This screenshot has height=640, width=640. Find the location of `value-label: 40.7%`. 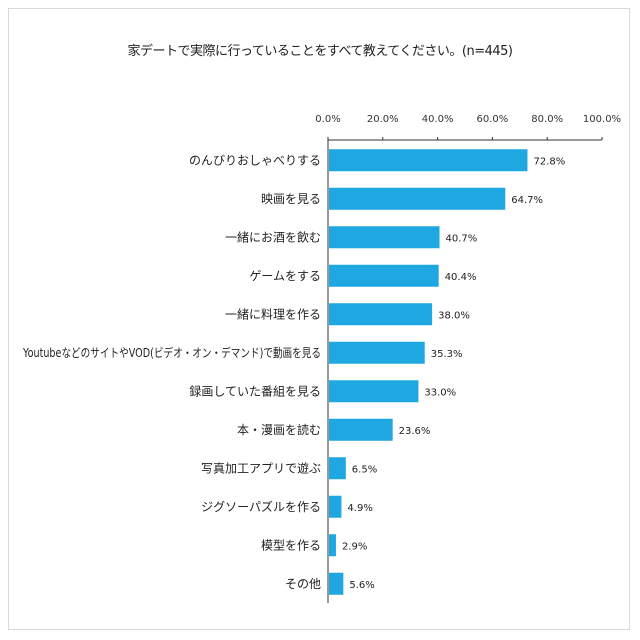

value-label: 40.7% is located at coordinates (462, 238).